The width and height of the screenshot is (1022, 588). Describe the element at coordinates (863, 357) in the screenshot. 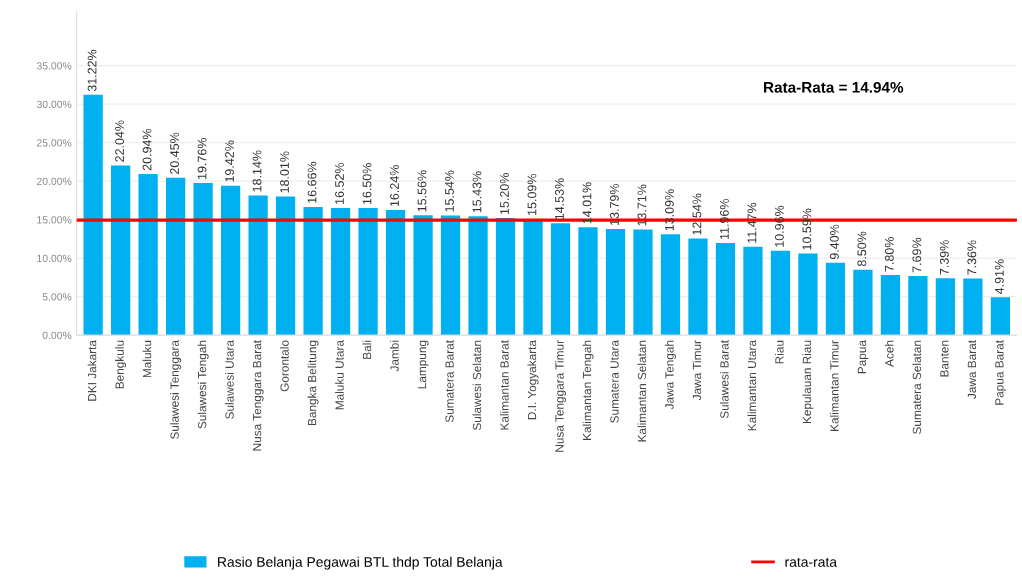

I see `x-tick-label: Papua` at that location.